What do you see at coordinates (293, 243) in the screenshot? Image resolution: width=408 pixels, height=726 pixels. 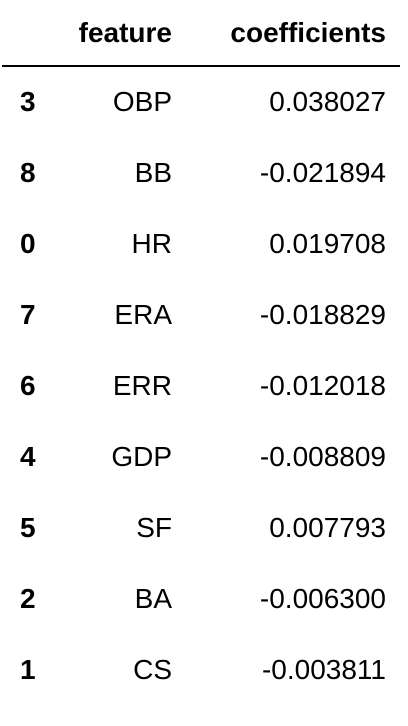 I see `coefficient-cell: 0.019708` at bounding box center [293, 243].